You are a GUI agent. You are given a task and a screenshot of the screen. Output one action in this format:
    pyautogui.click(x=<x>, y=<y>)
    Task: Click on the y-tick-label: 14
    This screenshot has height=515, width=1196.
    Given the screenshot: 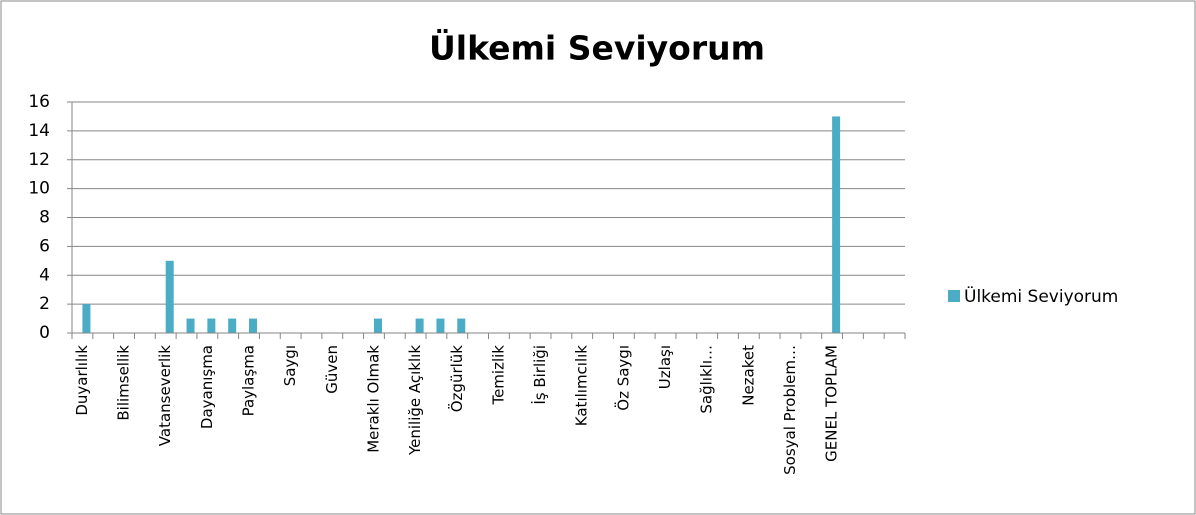 What is the action you would take?
    pyautogui.click(x=39, y=131)
    